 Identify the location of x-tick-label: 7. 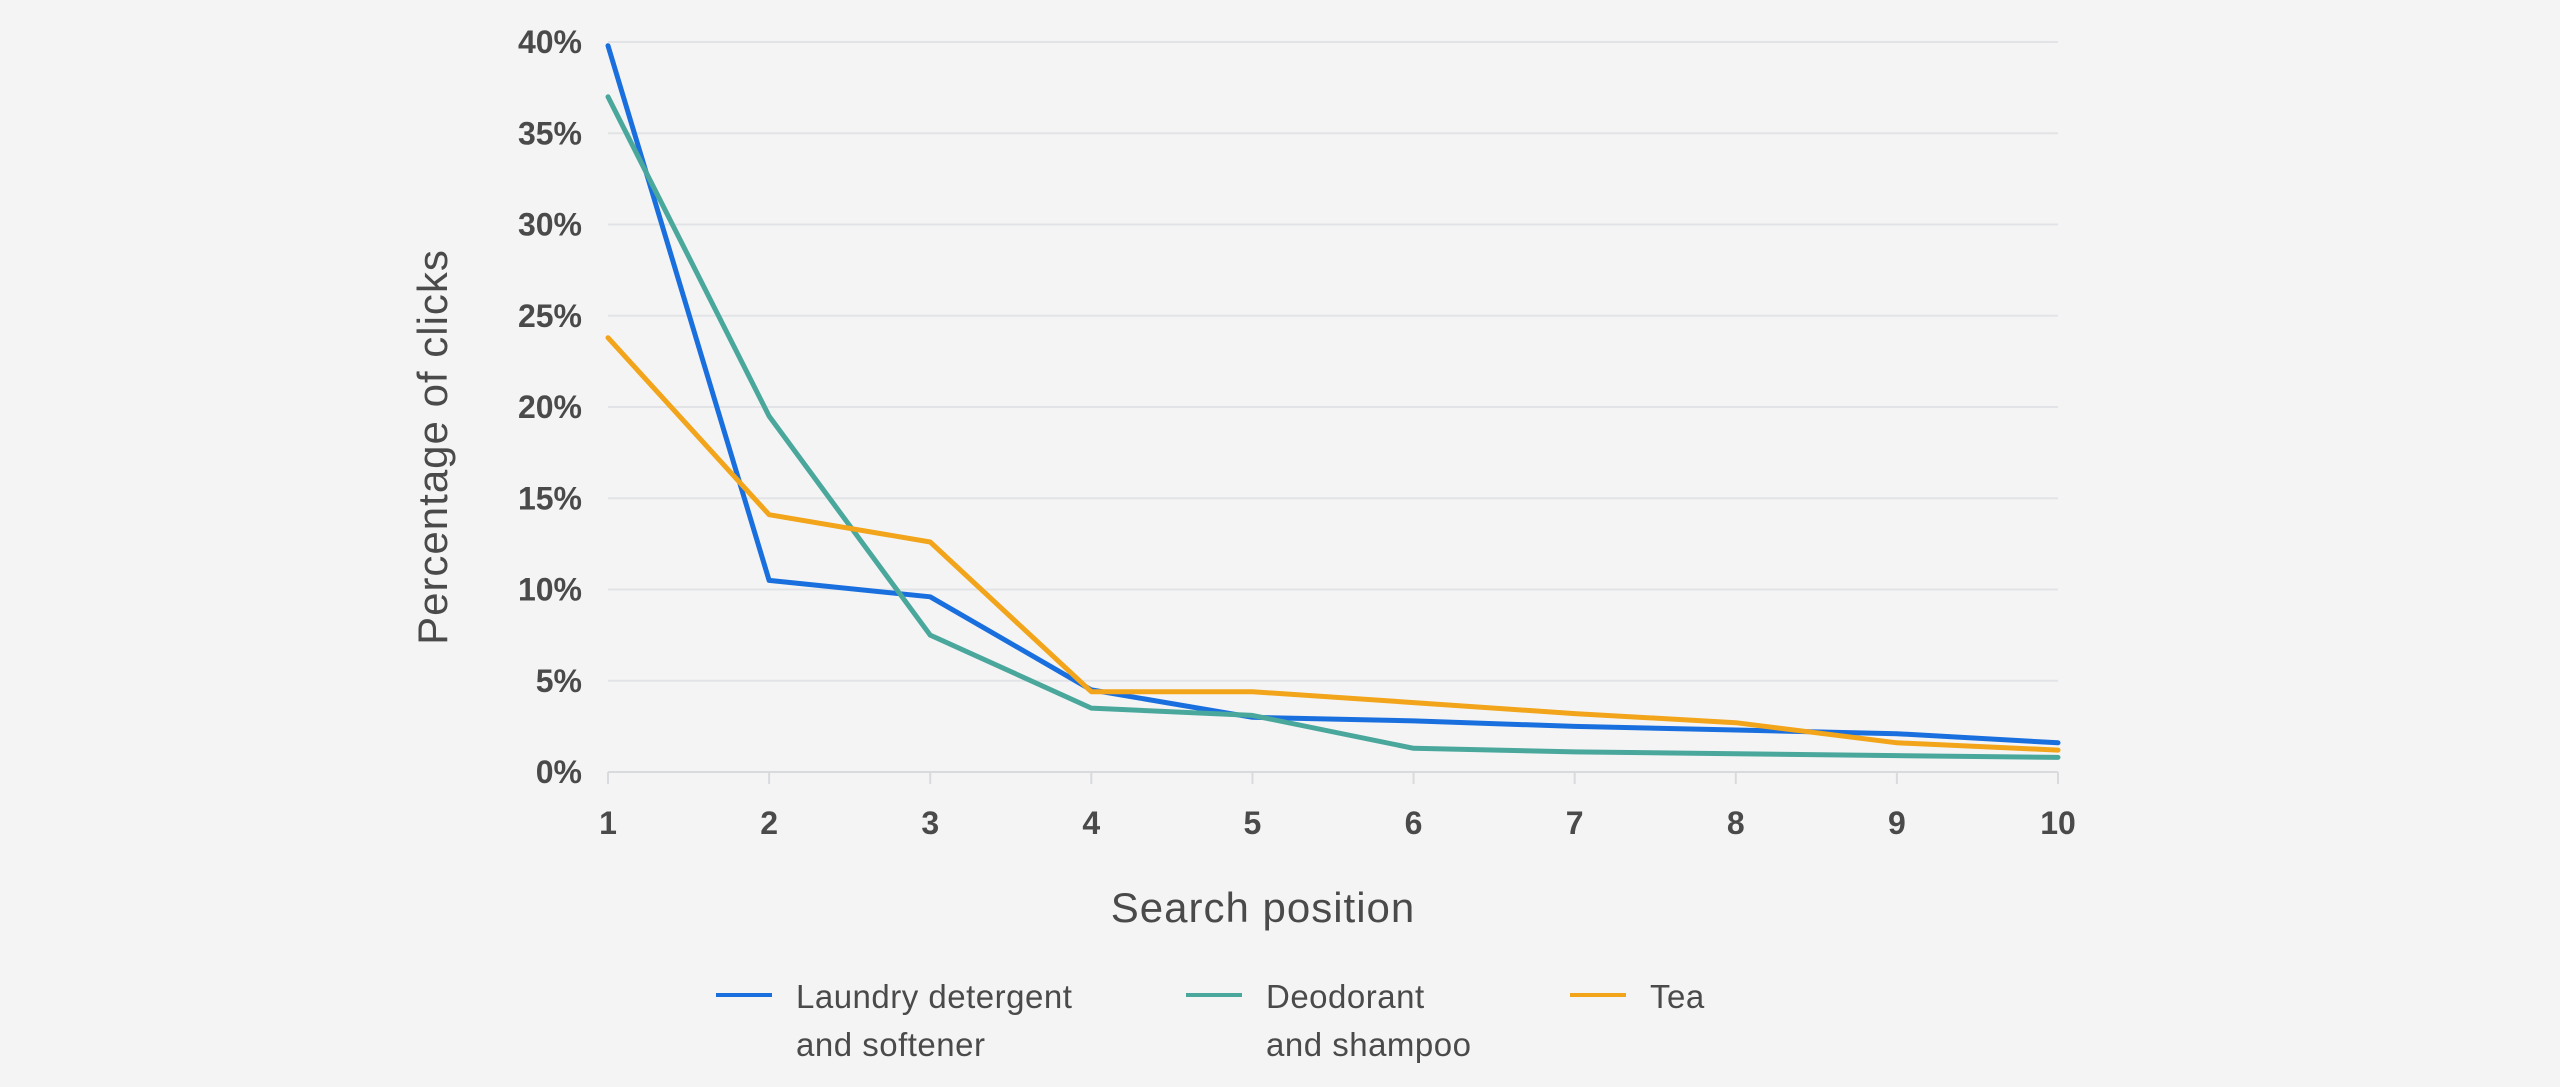
(1575, 823).